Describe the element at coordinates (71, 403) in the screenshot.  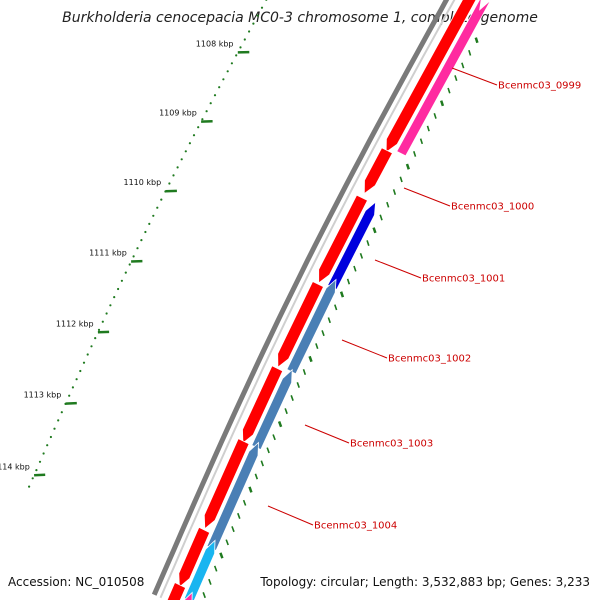
I see `scale-tick` at that location.